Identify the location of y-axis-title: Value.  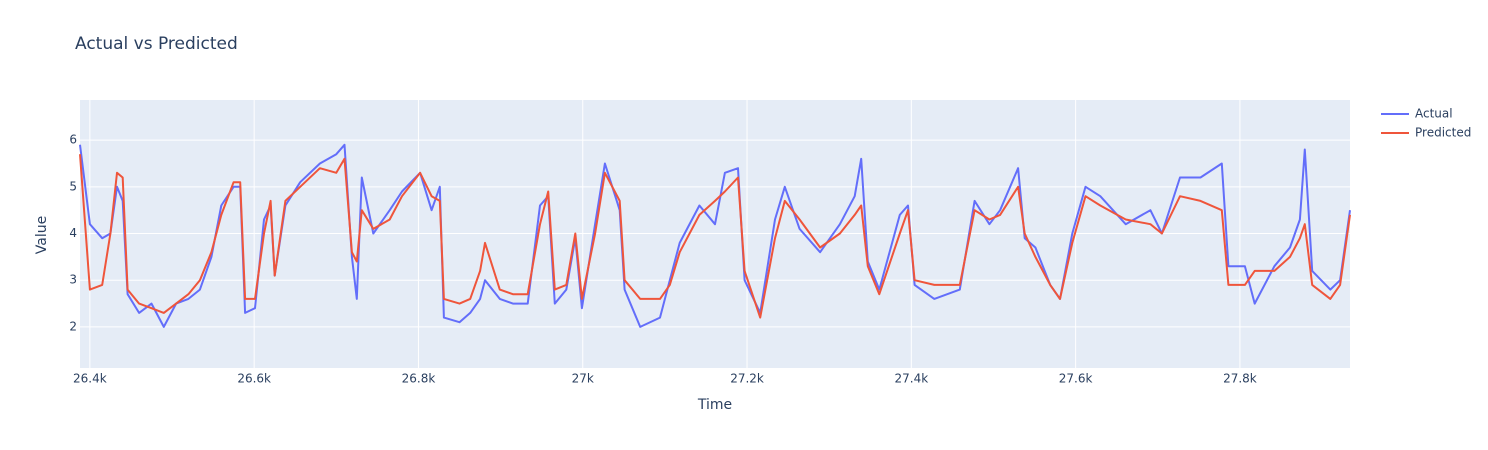
(42, 235).